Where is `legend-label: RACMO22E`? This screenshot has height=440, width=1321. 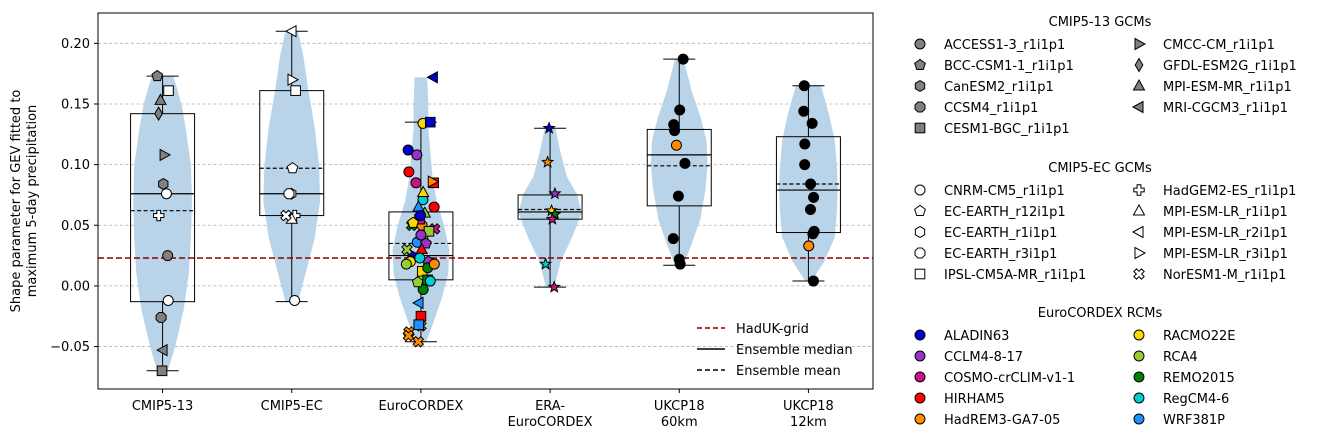 legend-label: RACMO22E is located at coordinates (1199, 336).